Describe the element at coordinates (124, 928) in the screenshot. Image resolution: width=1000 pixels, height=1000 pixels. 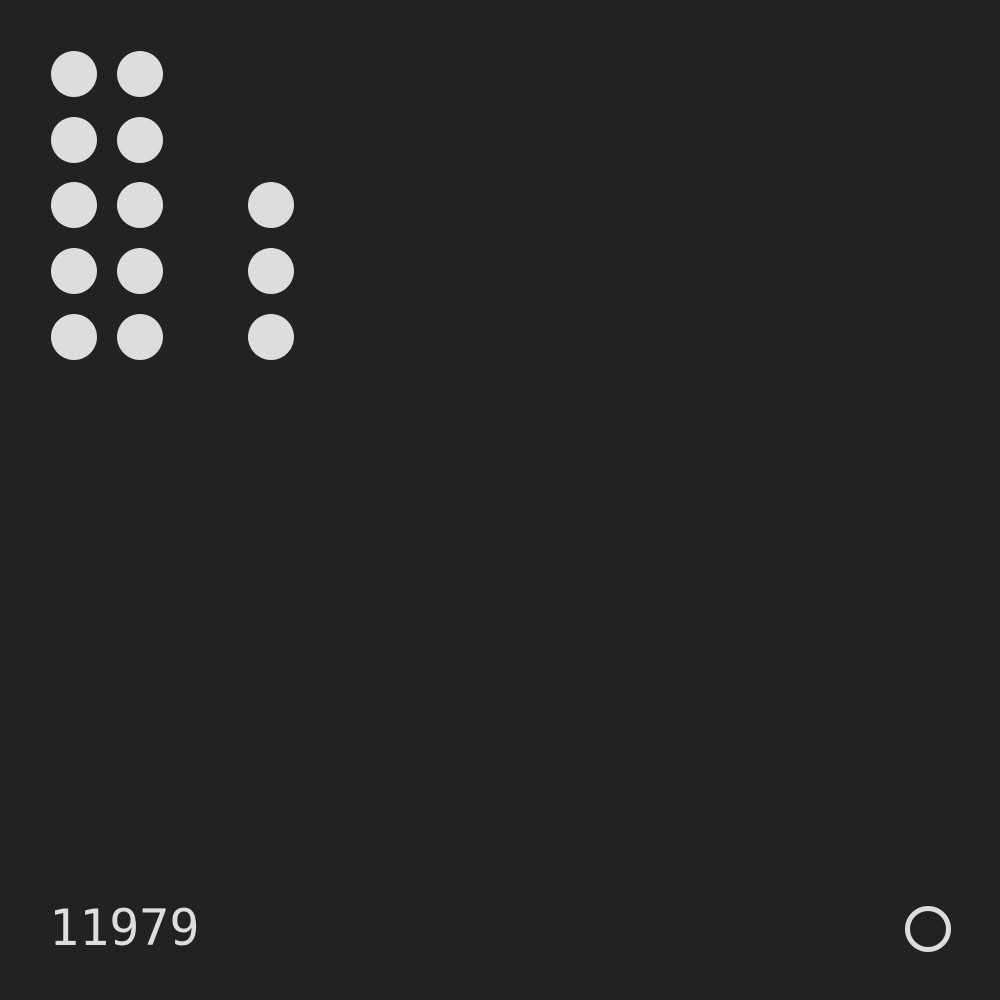
I see `number-label: 11979` at that location.